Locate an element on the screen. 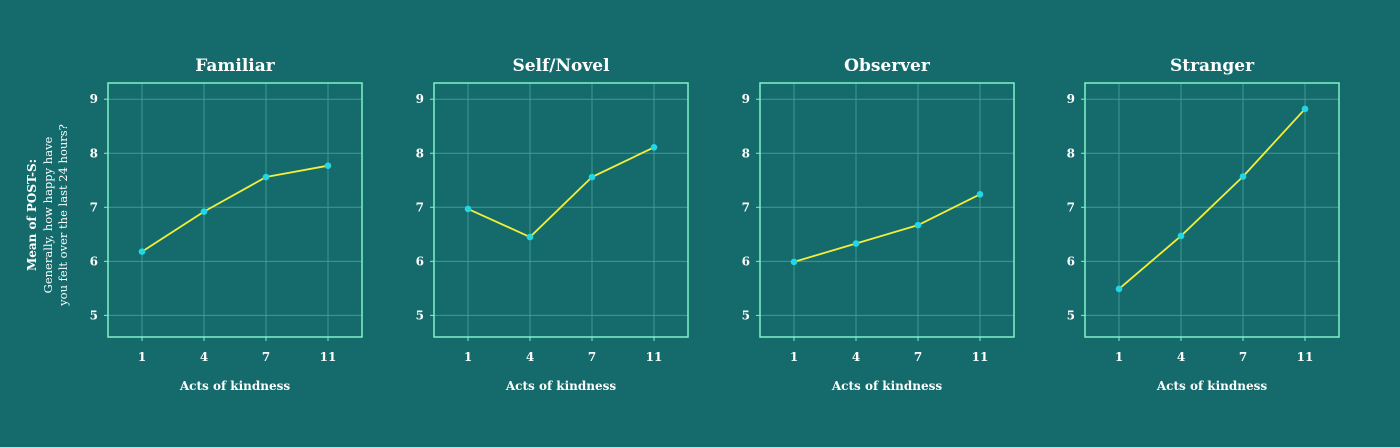 The image size is (1400, 447). panel-title: Stranger is located at coordinates (1212, 66).